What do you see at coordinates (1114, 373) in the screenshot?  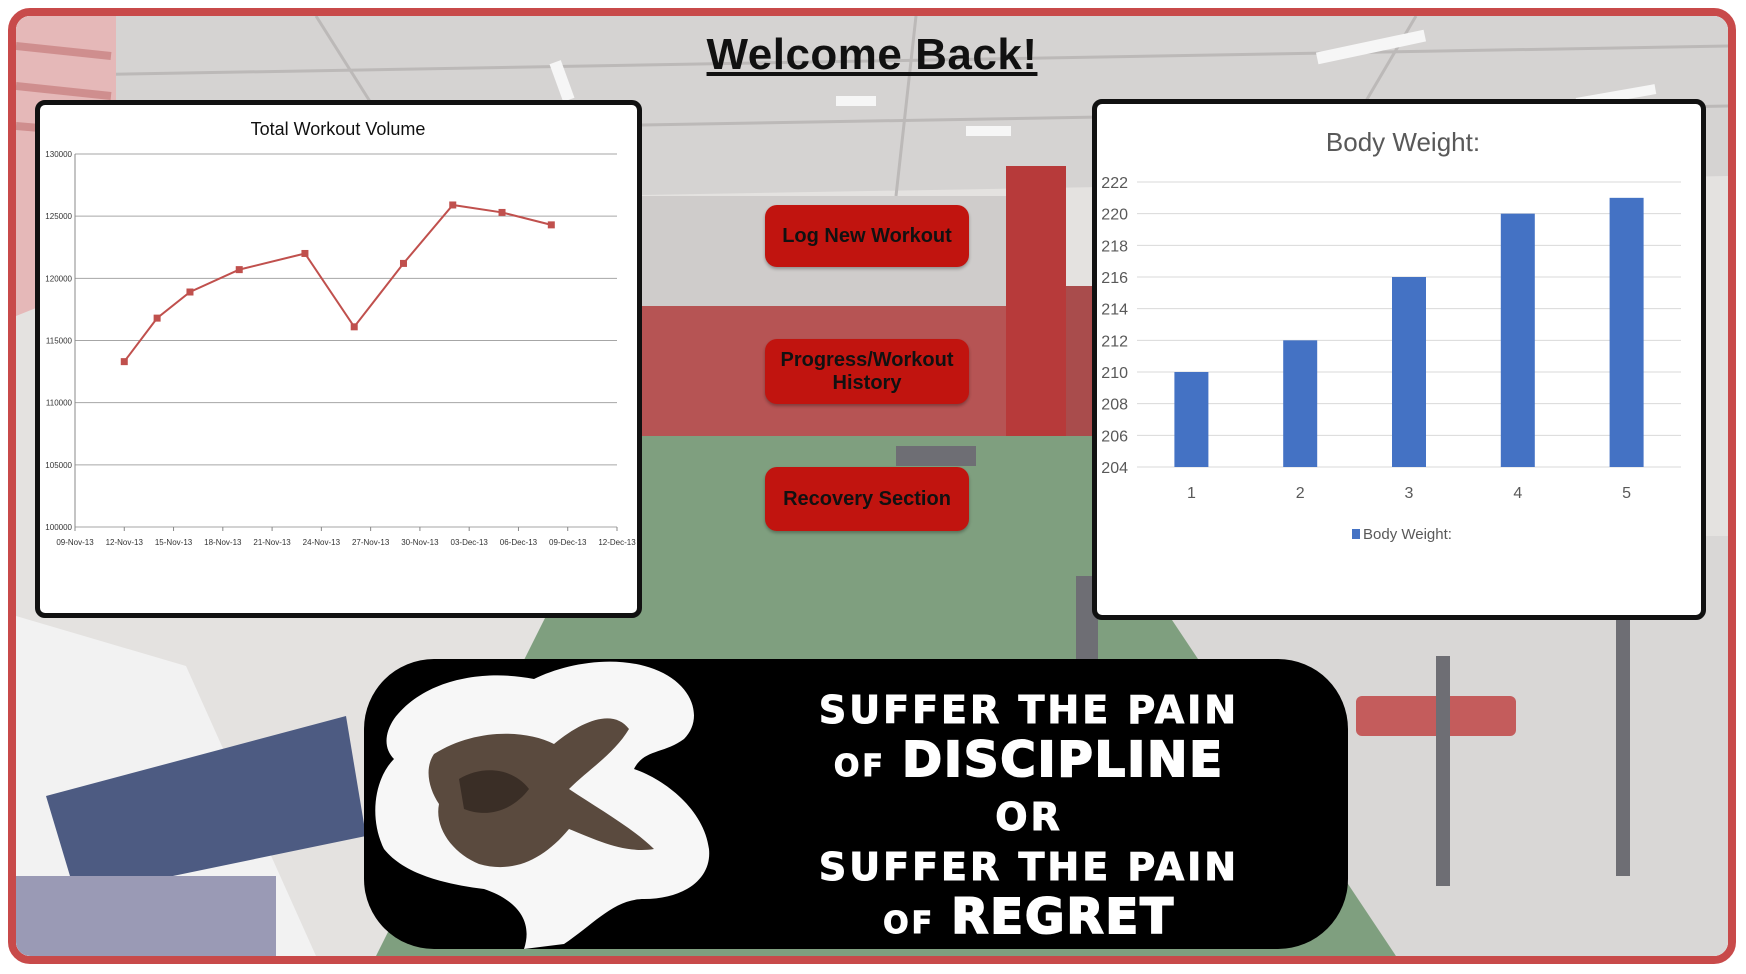 I see `y-tick-label: 210` at bounding box center [1114, 373].